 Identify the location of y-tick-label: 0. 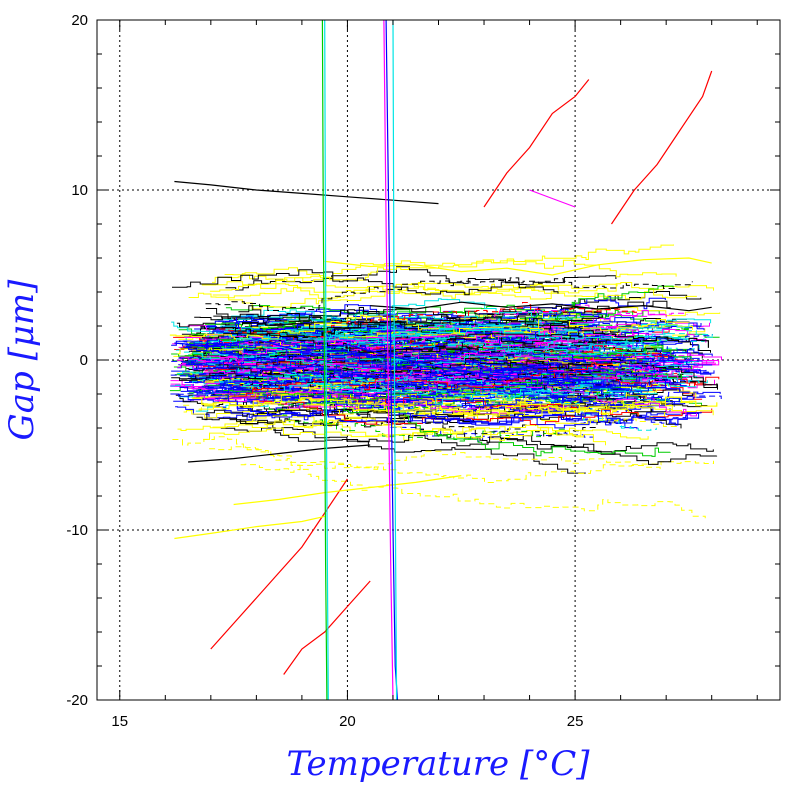
(84, 360).